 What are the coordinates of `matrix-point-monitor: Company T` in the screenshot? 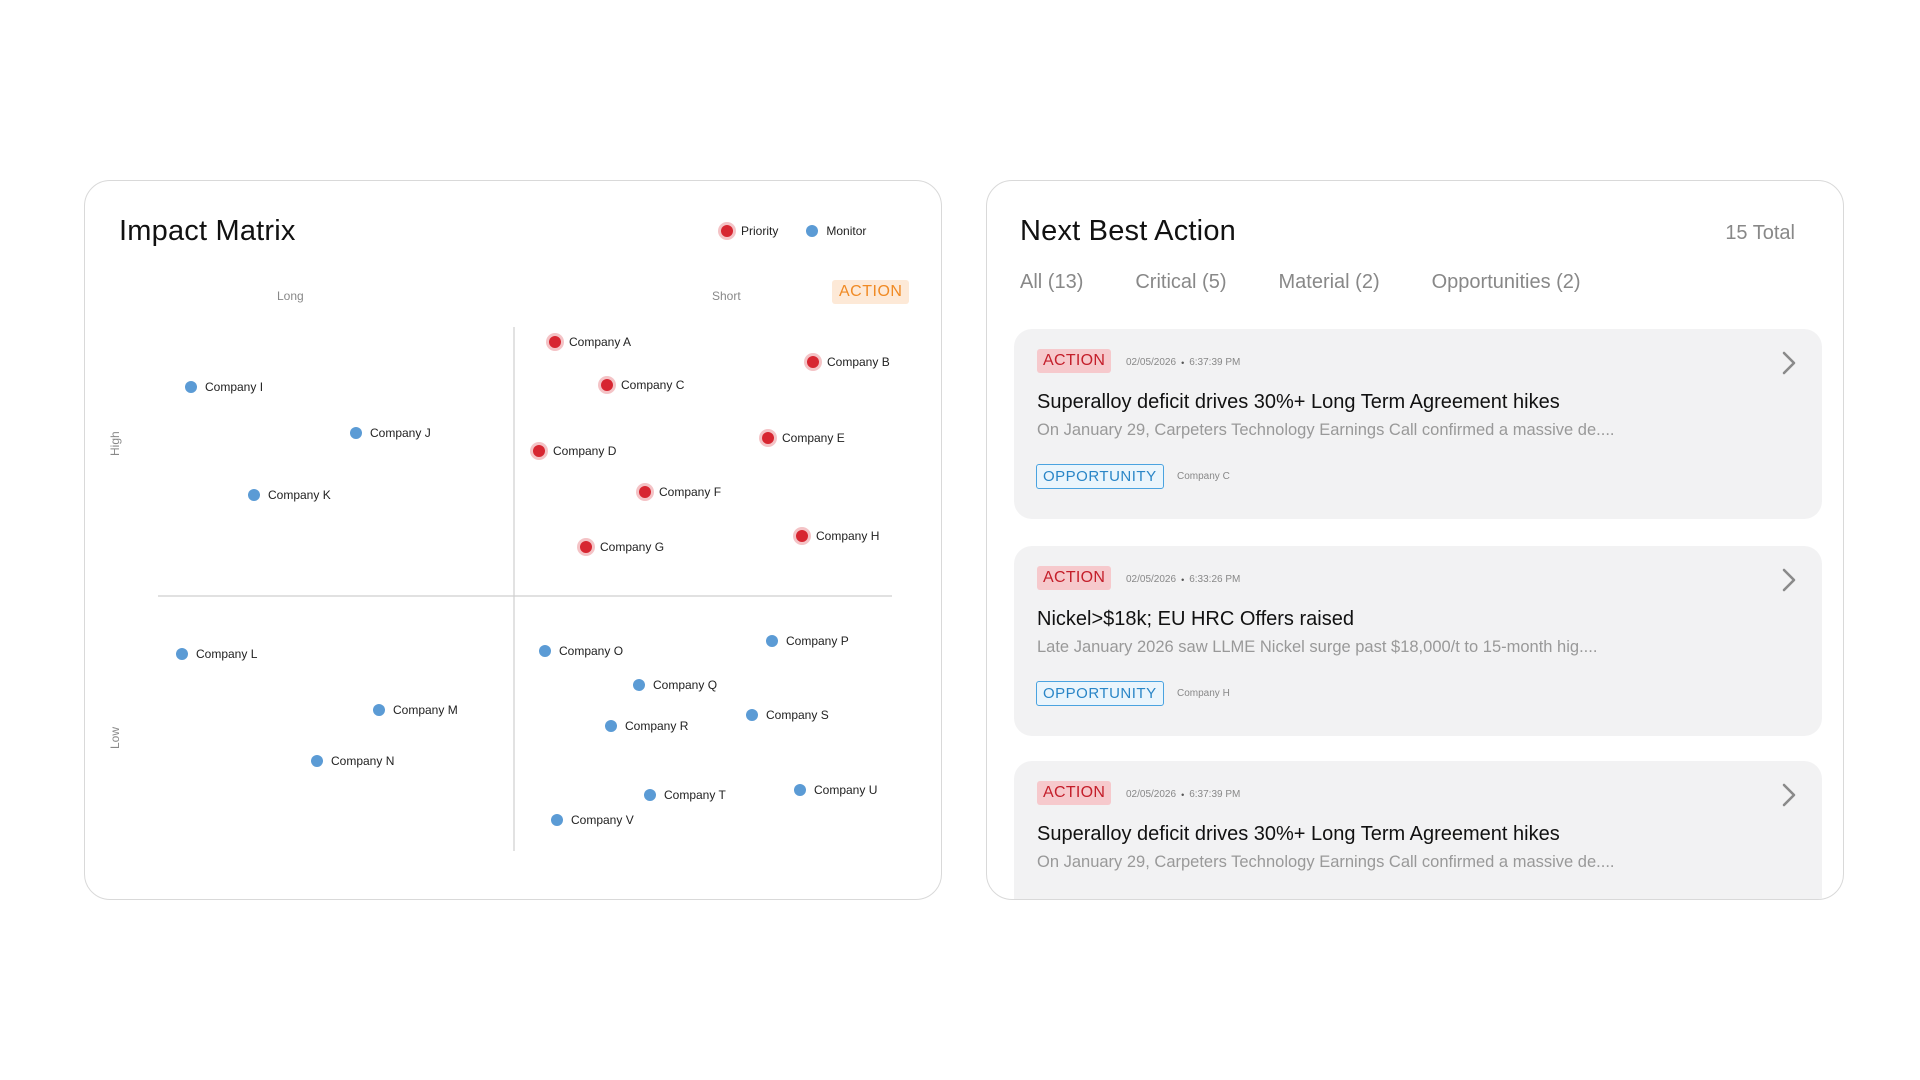 It's located at (685, 795).